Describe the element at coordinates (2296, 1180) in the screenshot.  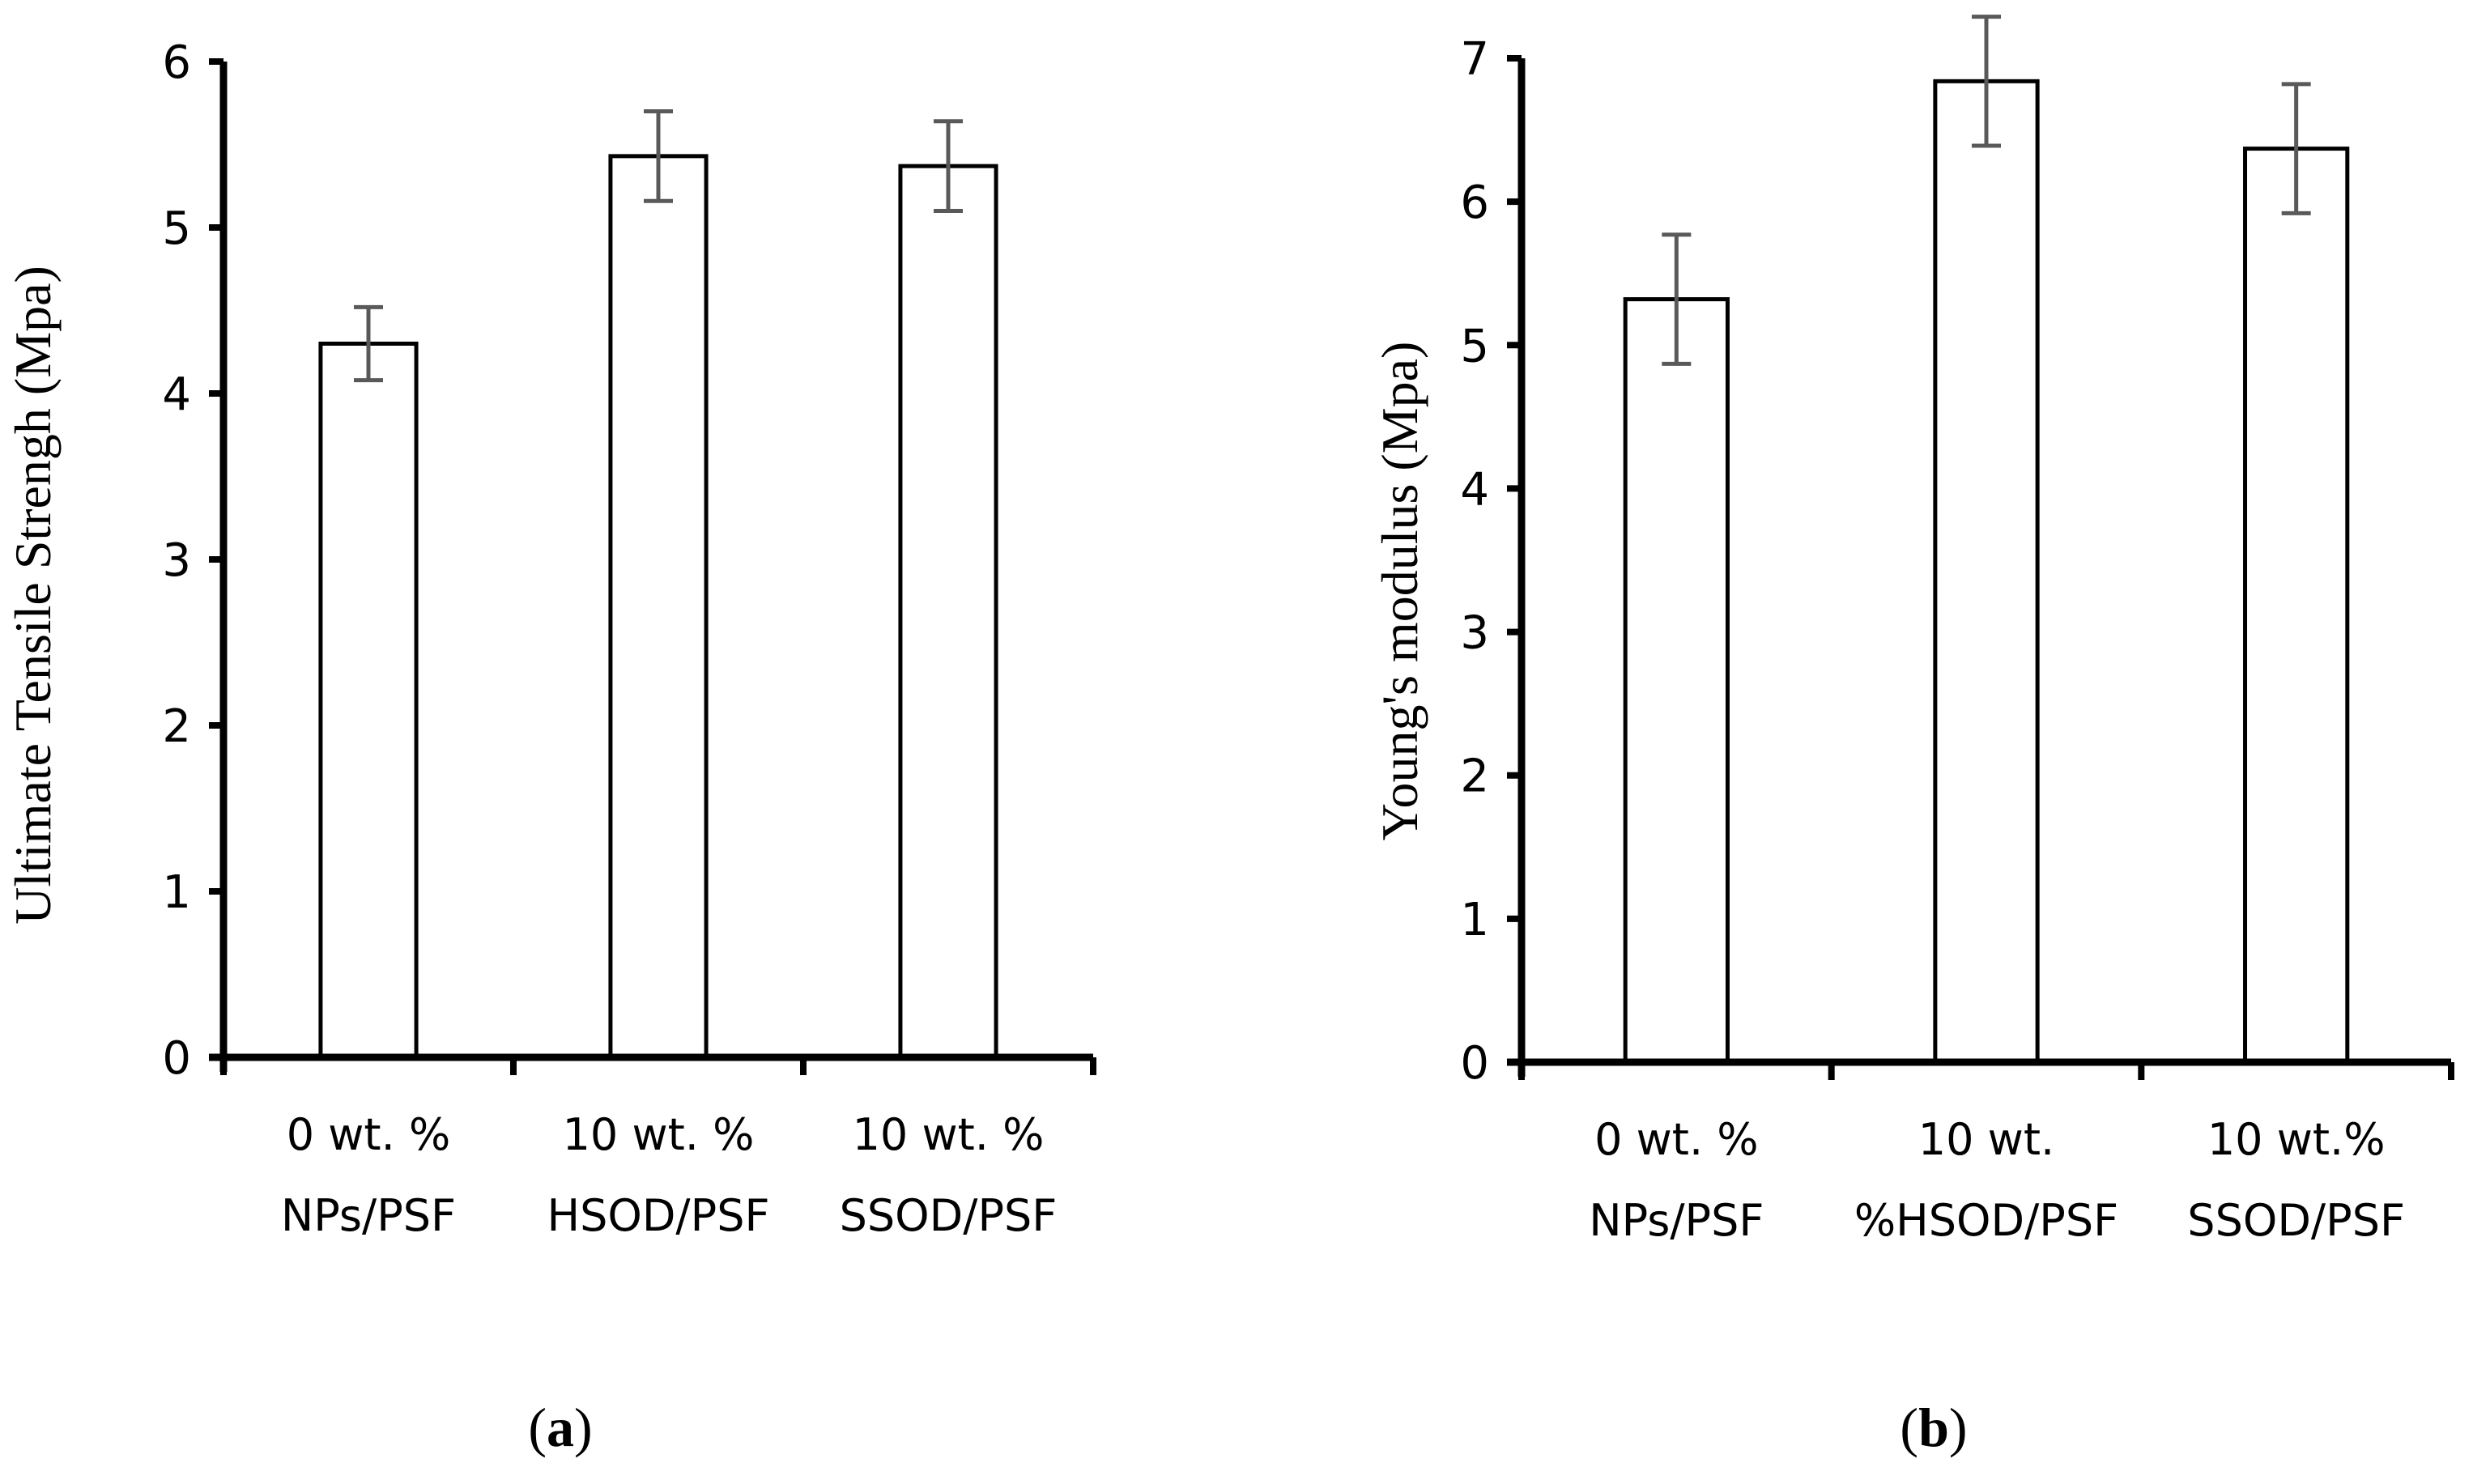
I see `x-category-label-3: 10 wt.% SSOD/PSF` at that location.